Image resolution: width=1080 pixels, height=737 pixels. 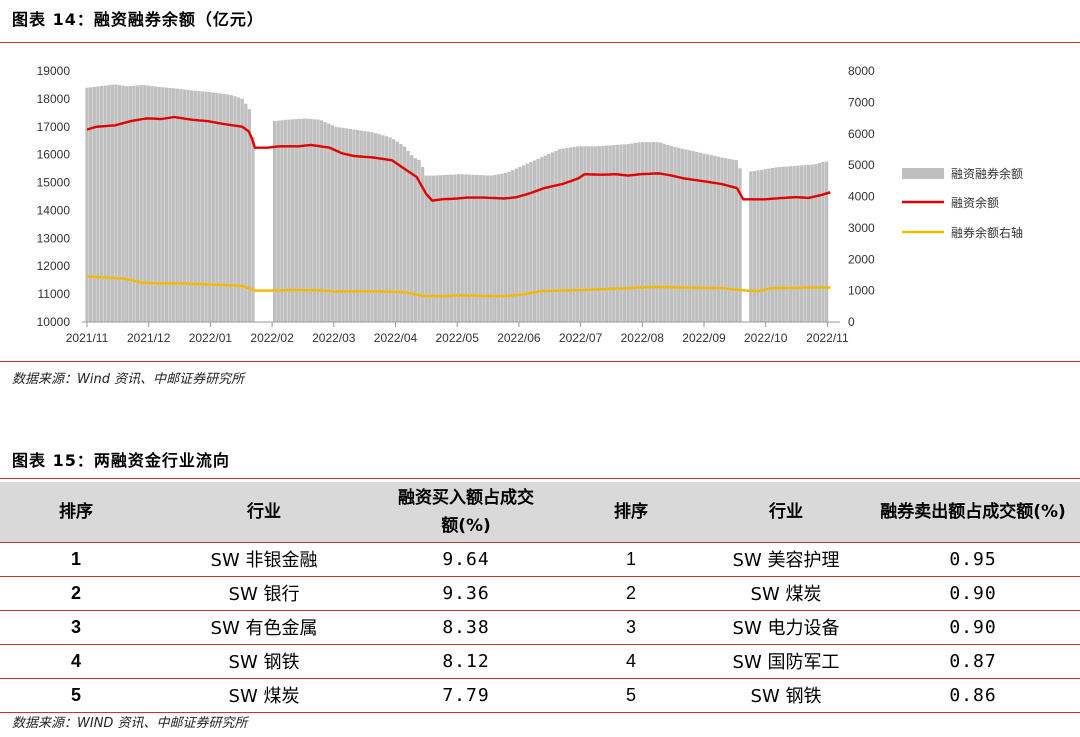 What do you see at coordinates (987, 173) in the screenshot?
I see `legend-label: 融资融券余额` at bounding box center [987, 173].